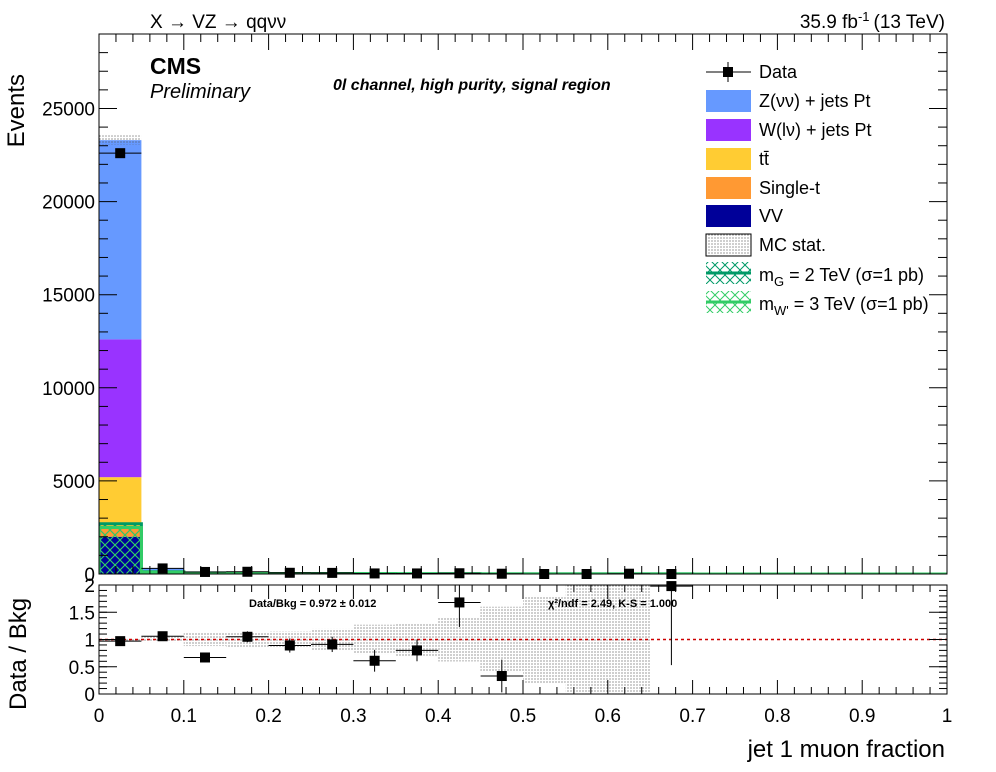 Image resolution: width=996 pixels, height=772 pixels. I want to click on svg-text: tt̄, so click(764, 159).